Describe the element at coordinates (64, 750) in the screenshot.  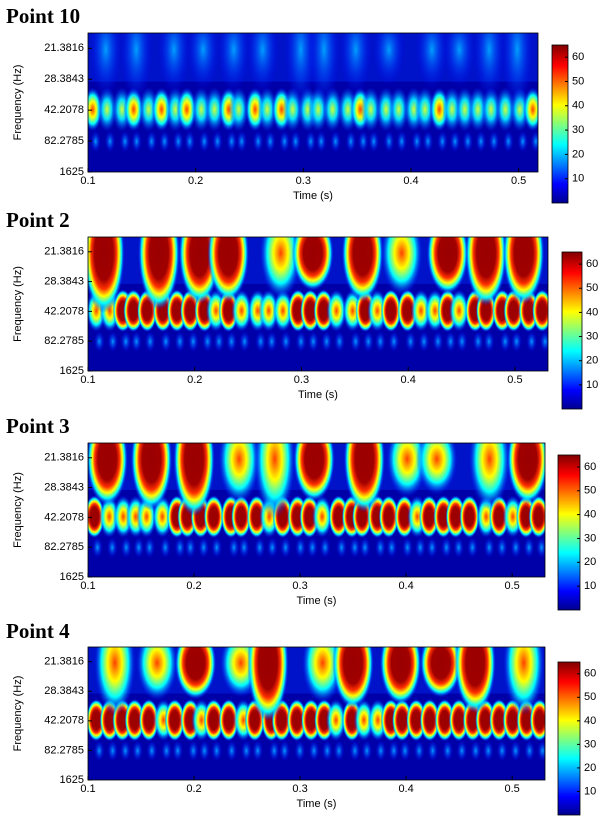
I see `y-tick-label: 82.2785` at that location.